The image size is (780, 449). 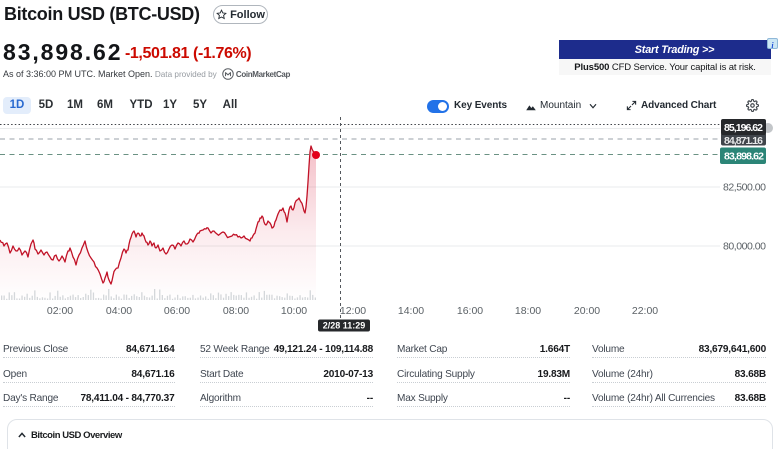 I want to click on svg-text: 20:00, so click(x=587, y=311).